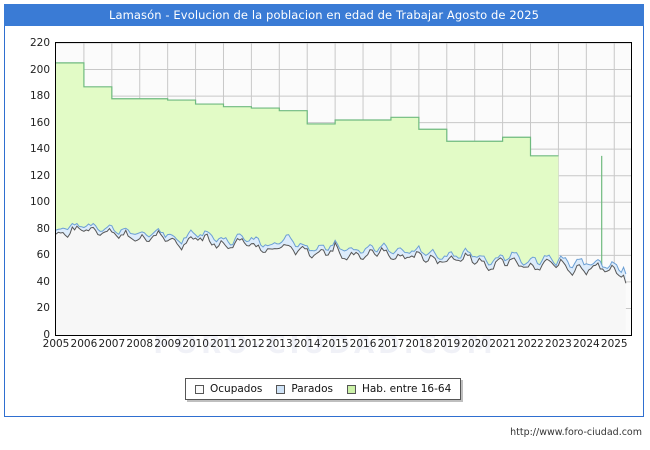 The width and height of the screenshot is (650, 450). Describe the element at coordinates (419, 344) in the screenshot. I see `x-axis-tick-2018: 2018` at that location.